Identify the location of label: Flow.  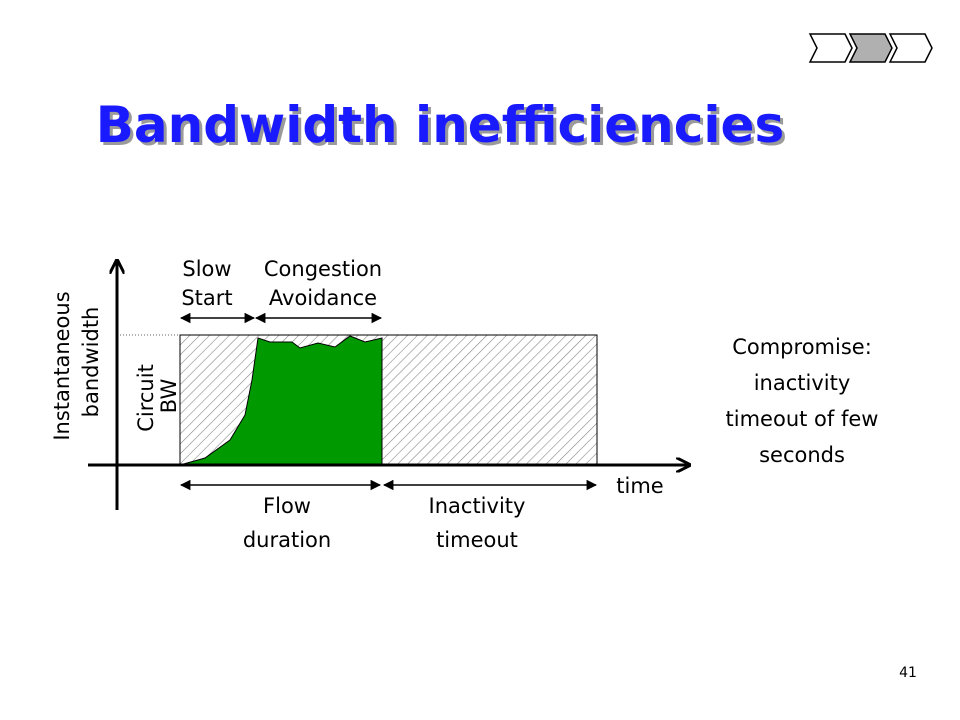
(287, 506).